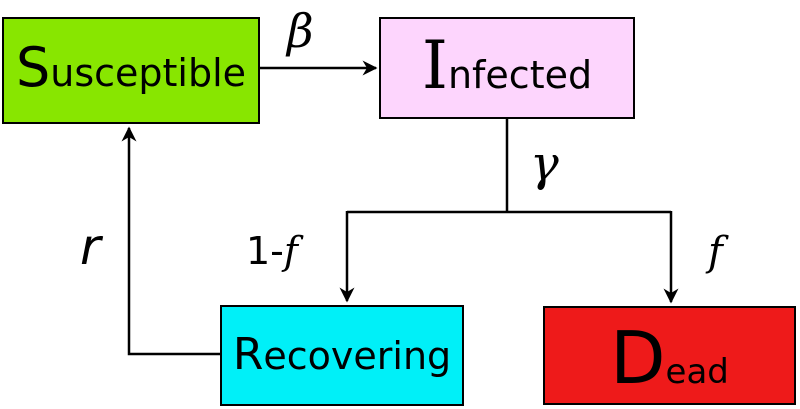 This screenshot has height=409, width=800. Describe the element at coordinates (290, 251) in the screenshot. I see `one-minus-f-var: f` at that location.